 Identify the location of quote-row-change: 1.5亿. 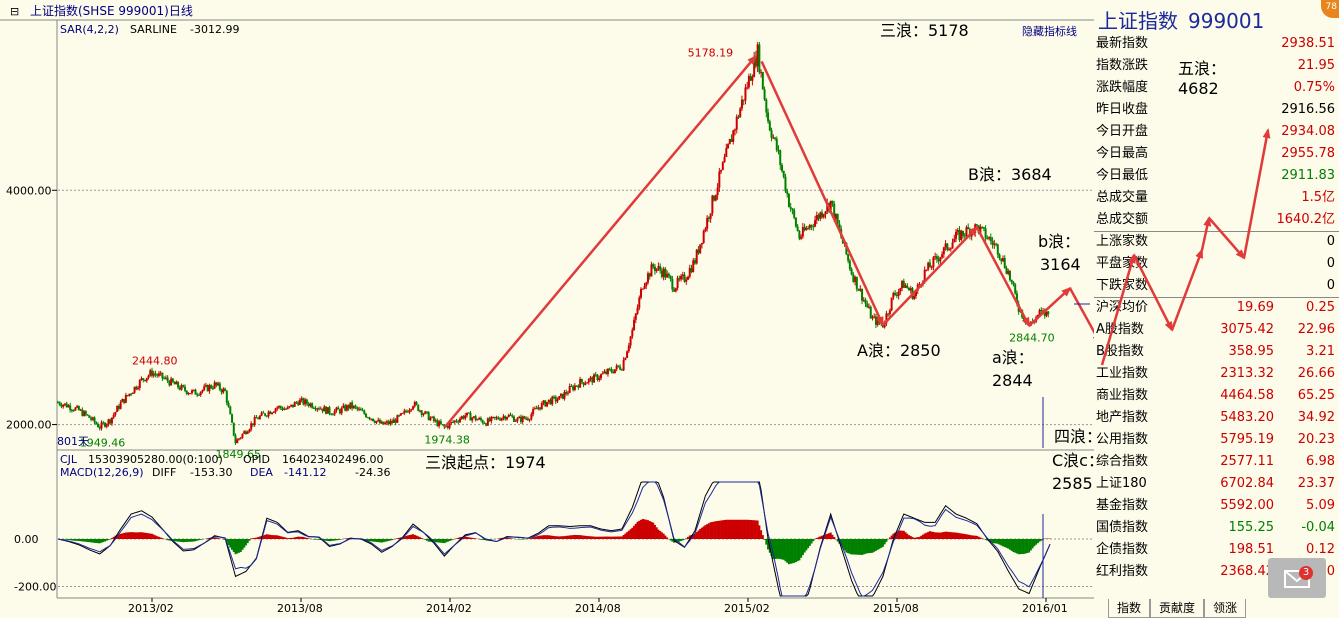
(1318, 197).